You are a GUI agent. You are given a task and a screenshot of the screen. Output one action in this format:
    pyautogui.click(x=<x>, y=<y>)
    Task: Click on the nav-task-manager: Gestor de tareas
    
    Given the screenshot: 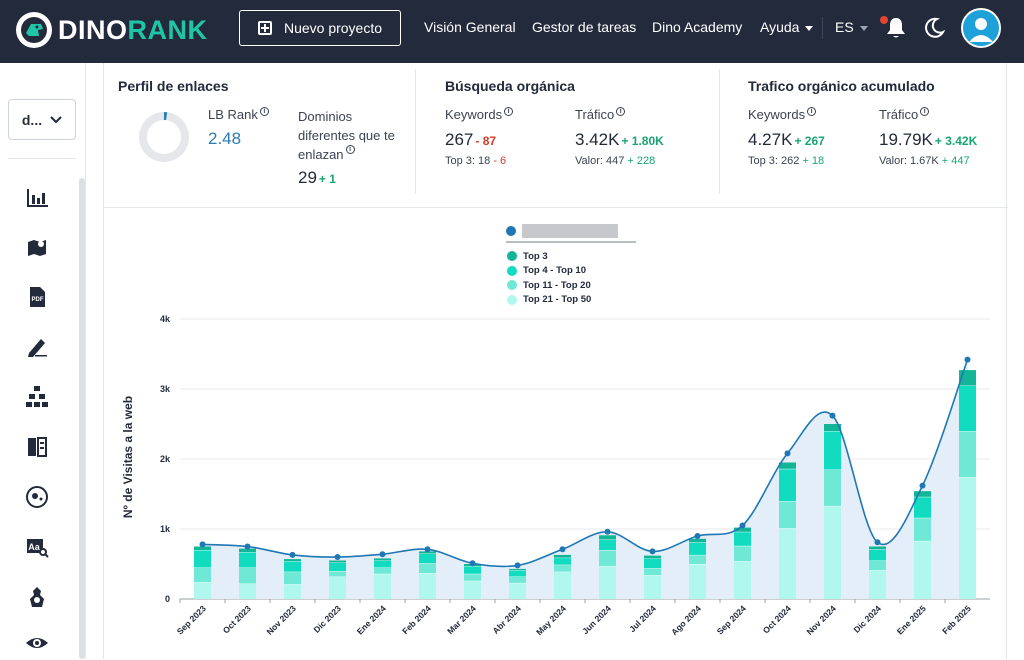 What is the action you would take?
    pyautogui.click(x=584, y=27)
    